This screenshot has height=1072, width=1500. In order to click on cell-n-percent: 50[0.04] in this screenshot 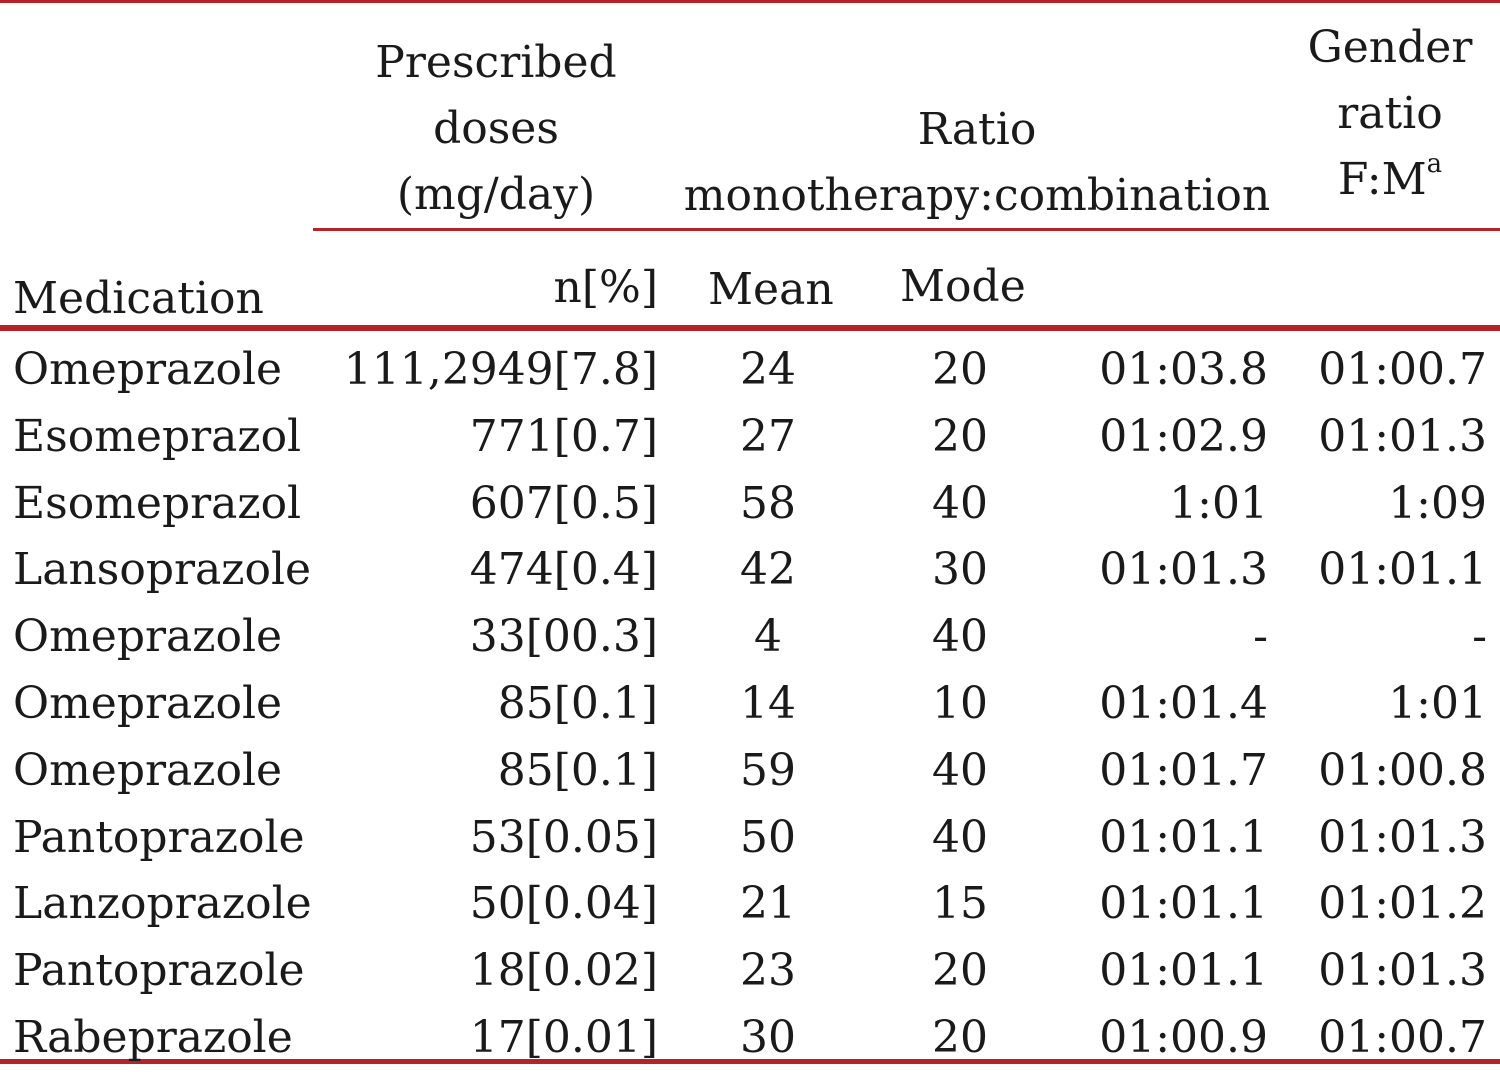, I will do `click(563, 904)`.